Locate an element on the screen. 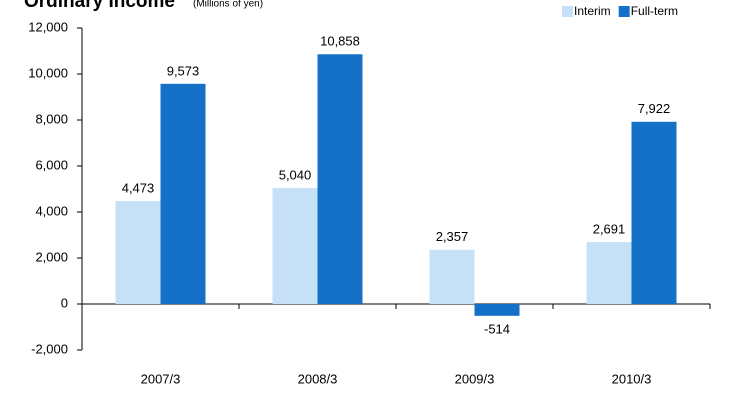  y-tick-label: 2,000 is located at coordinates (51, 256).